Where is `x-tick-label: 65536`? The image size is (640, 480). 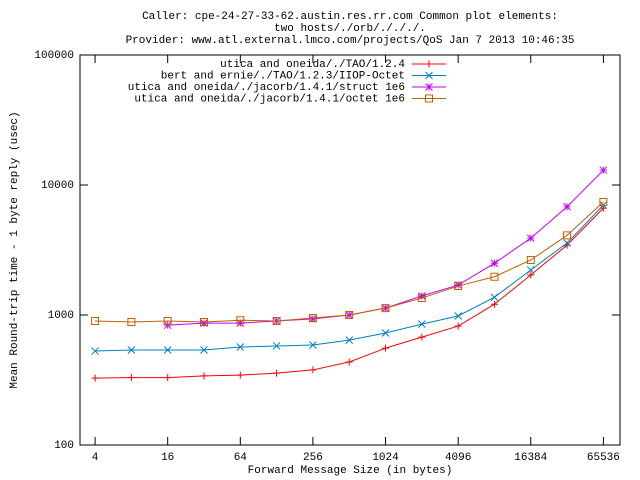 x-tick-label: 65536 is located at coordinates (603, 458).